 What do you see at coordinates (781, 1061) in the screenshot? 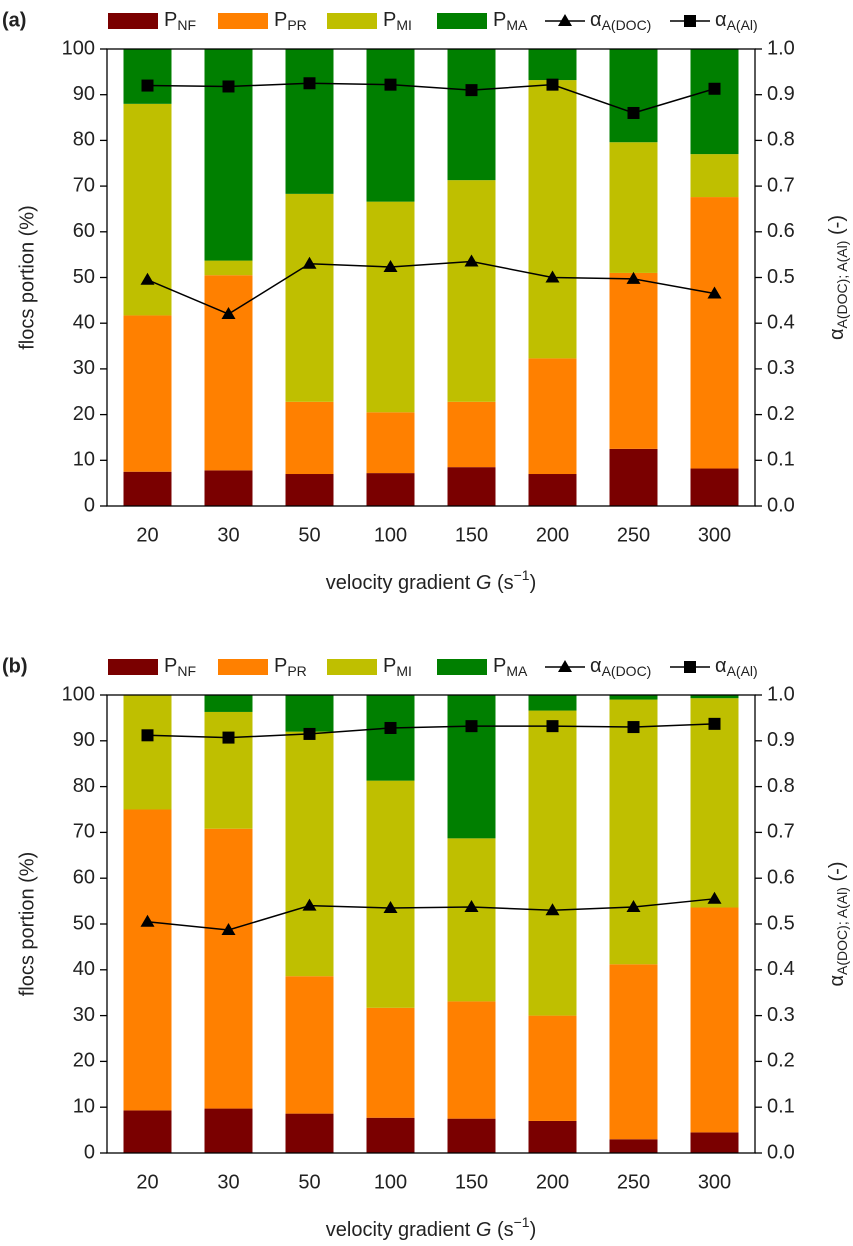
I see `y2-tick-label: 0.2` at bounding box center [781, 1061].